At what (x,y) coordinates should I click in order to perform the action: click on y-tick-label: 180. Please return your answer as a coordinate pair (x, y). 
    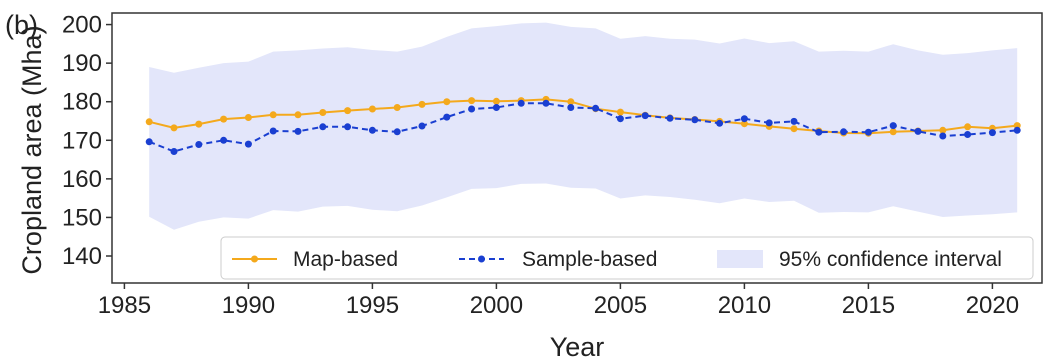
    Looking at the image, I should click on (82, 102).